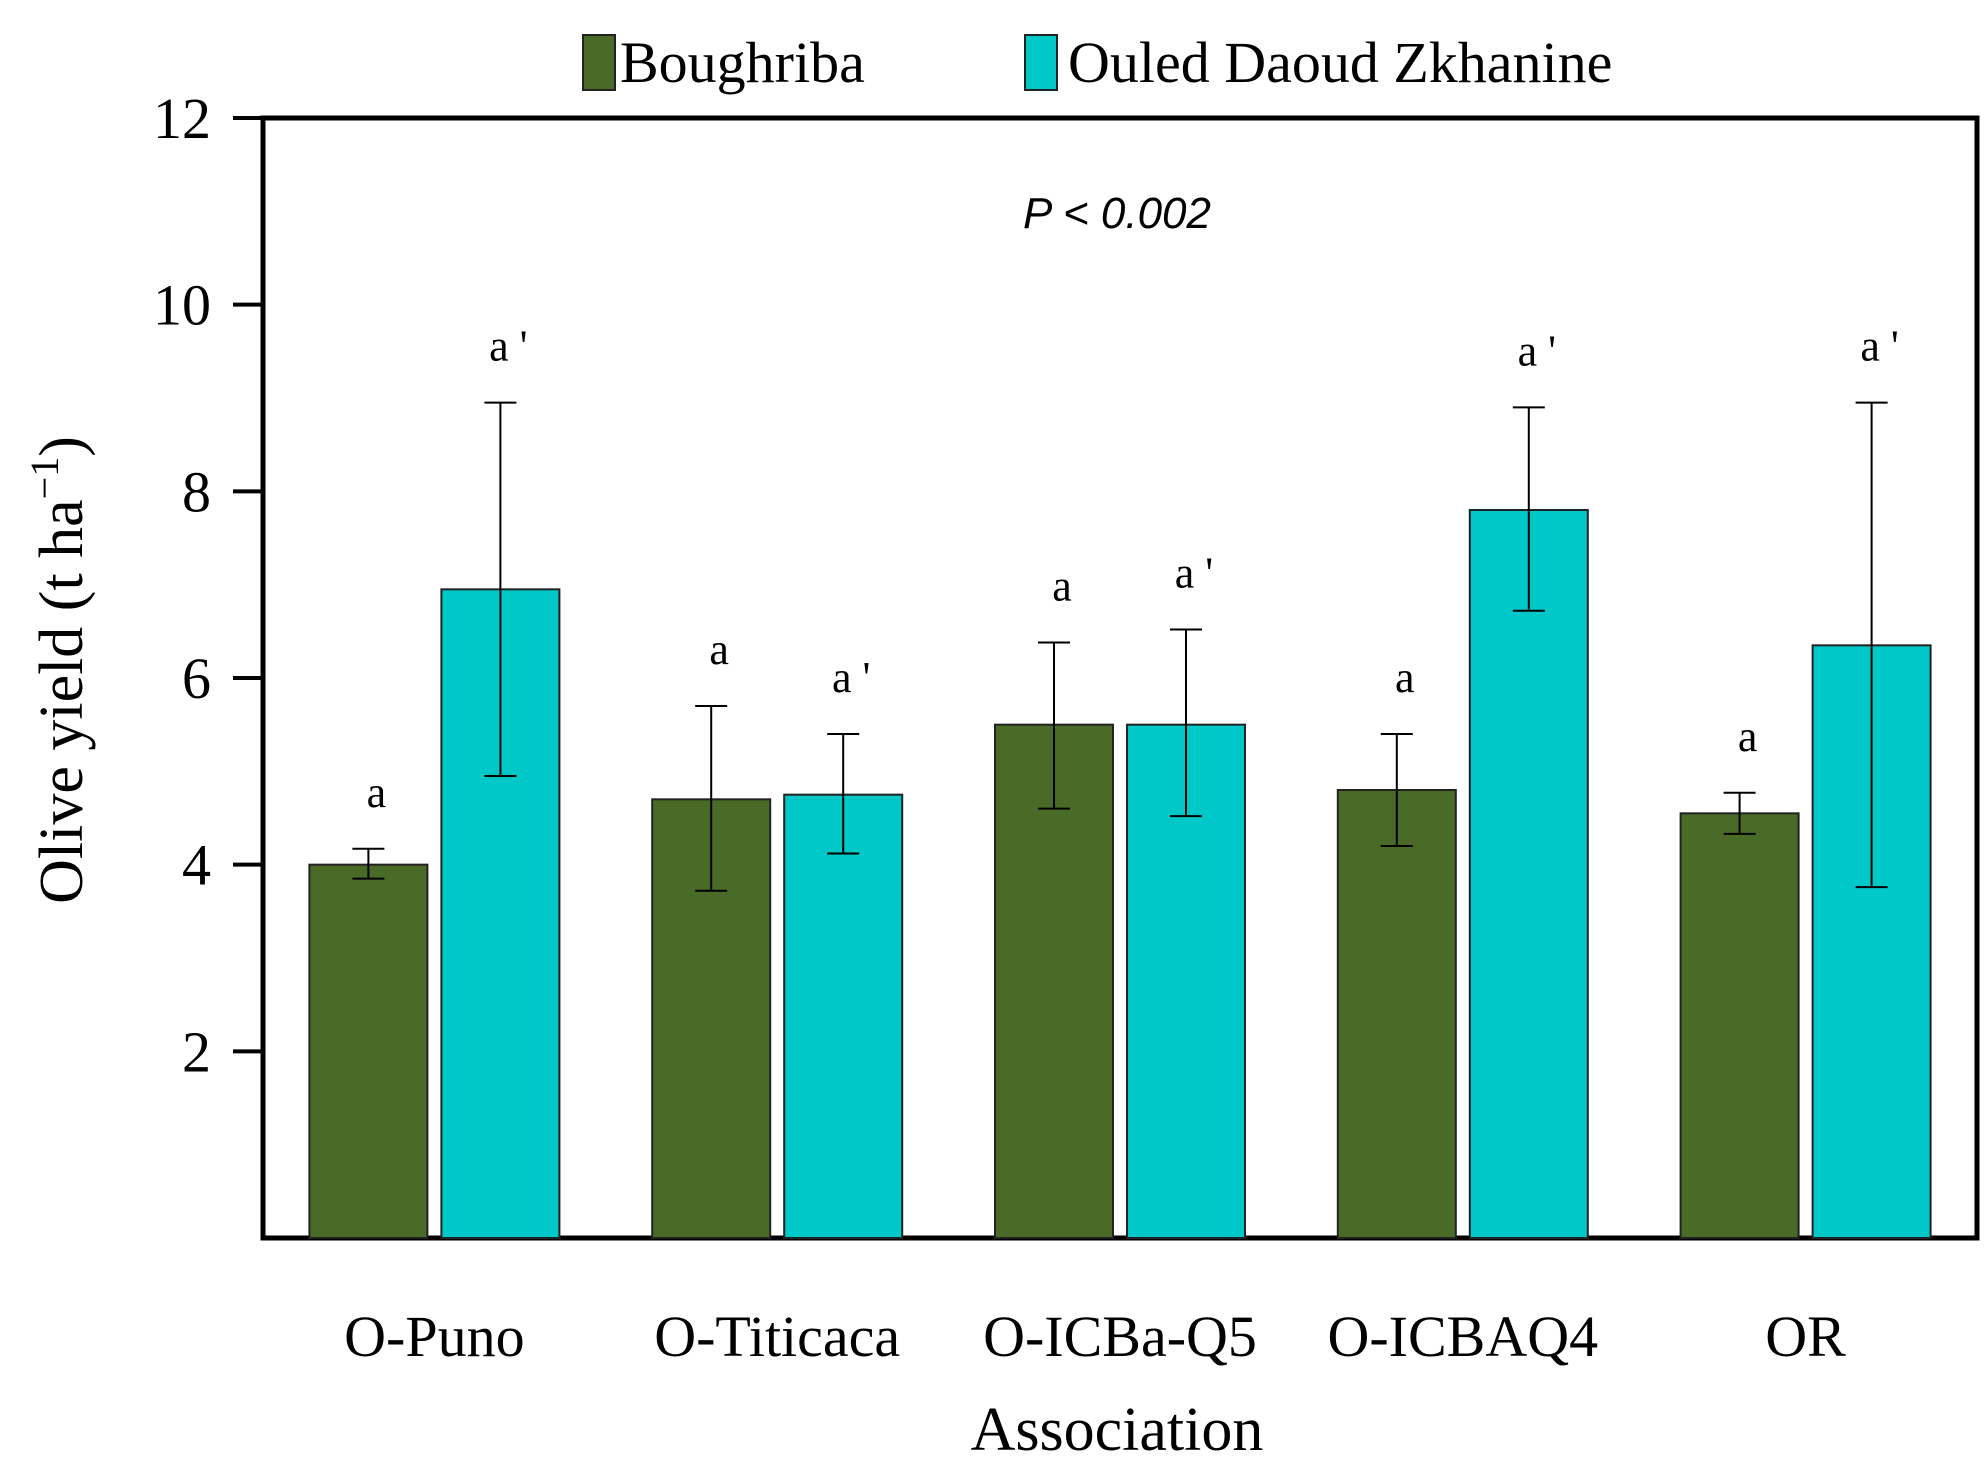  What do you see at coordinates (196, 865) in the screenshot?
I see `y-tick-label: 4` at bounding box center [196, 865].